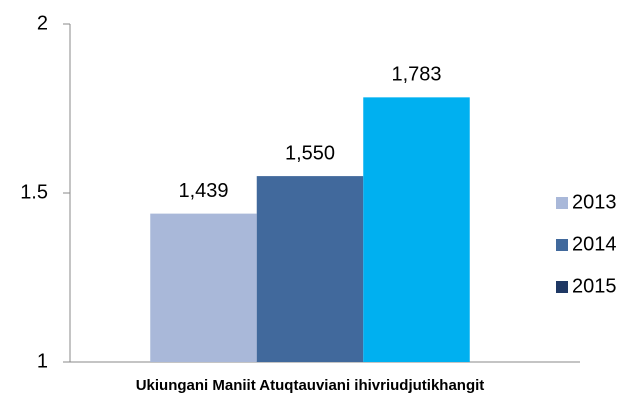 Image resolution: width=637 pixels, height=413 pixels. What do you see at coordinates (416, 75) in the screenshot?
I see `data-label: 1,783` at bounding box center [416, 75].